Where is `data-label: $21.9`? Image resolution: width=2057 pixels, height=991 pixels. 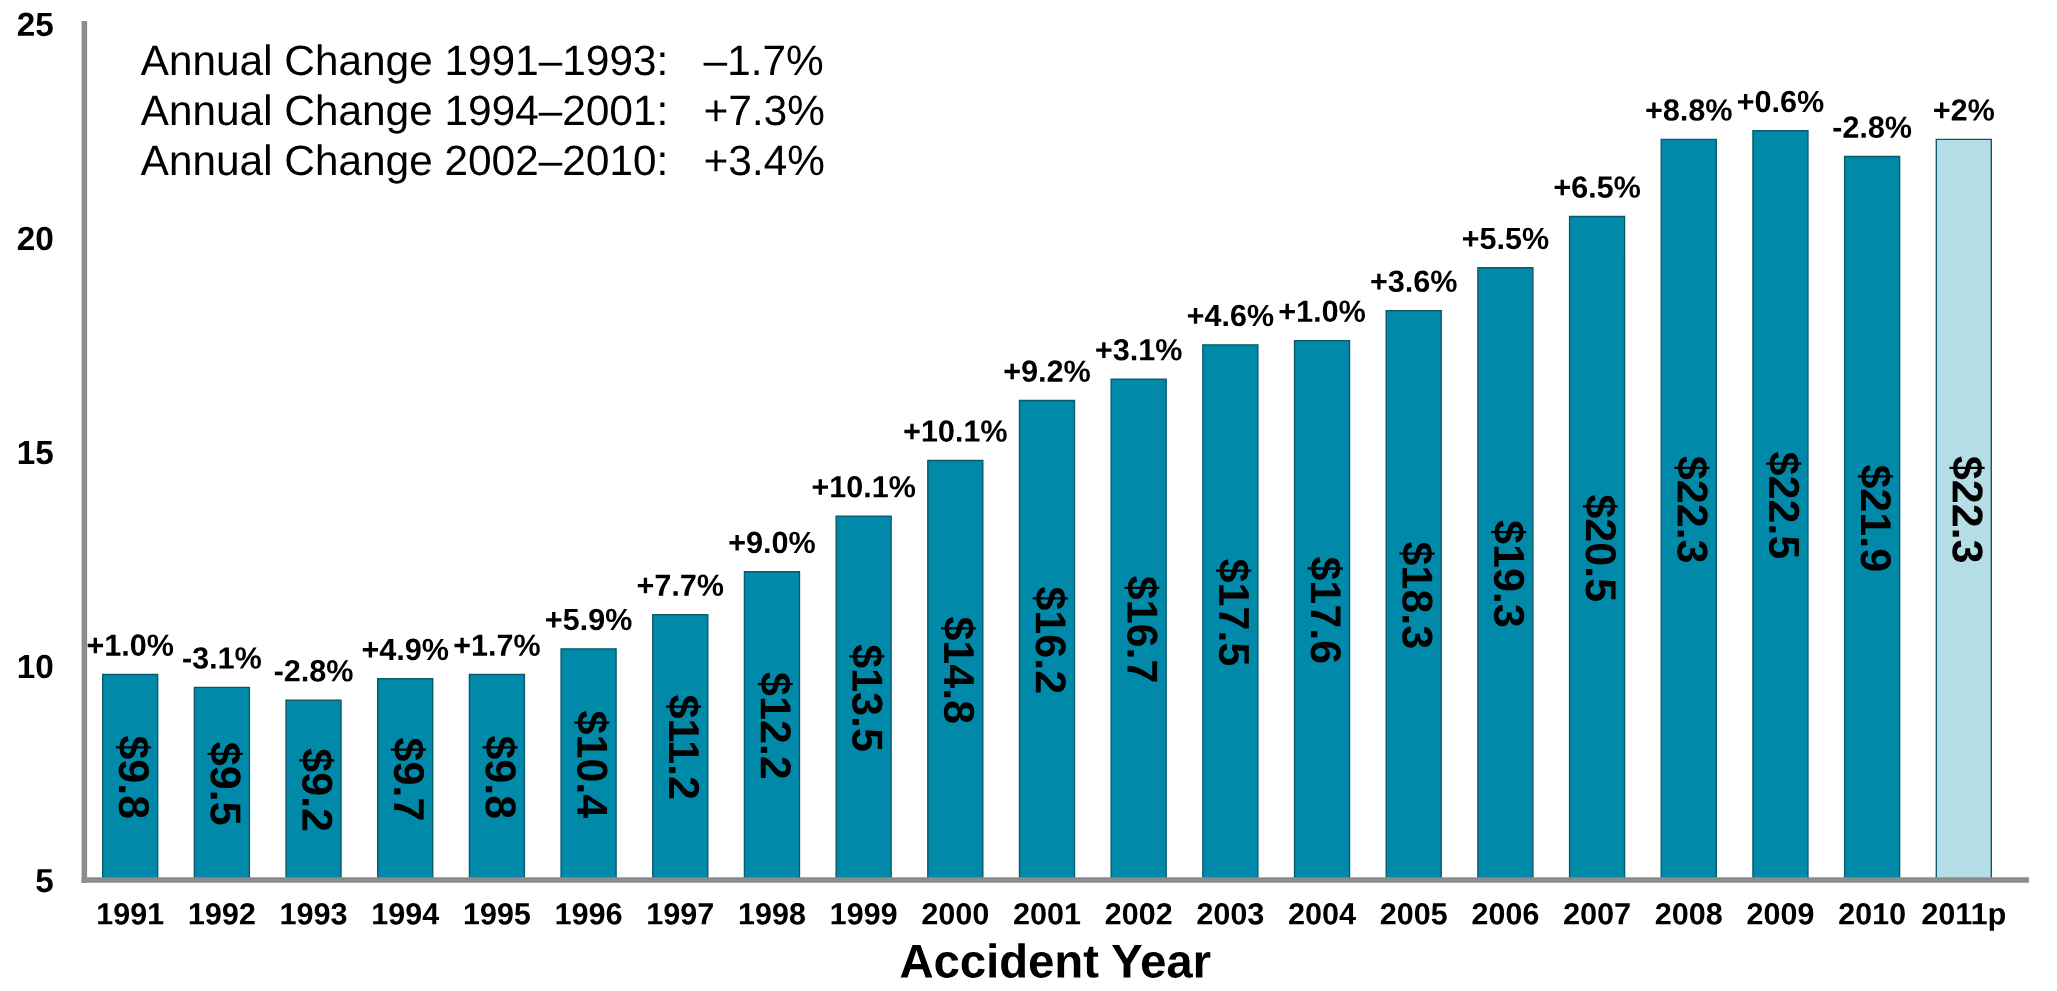 data-label: $21.9 is located at coordinates (1875, 517).